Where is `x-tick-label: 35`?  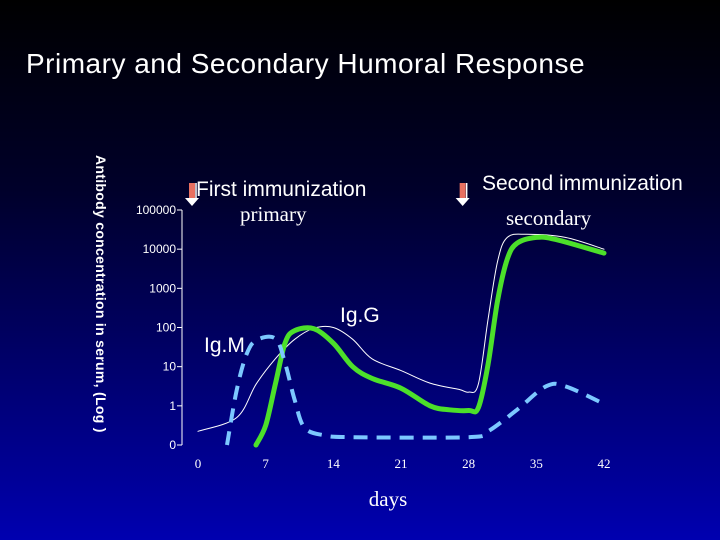 x-tick-label: 35 is located at coordinates (536, 463).